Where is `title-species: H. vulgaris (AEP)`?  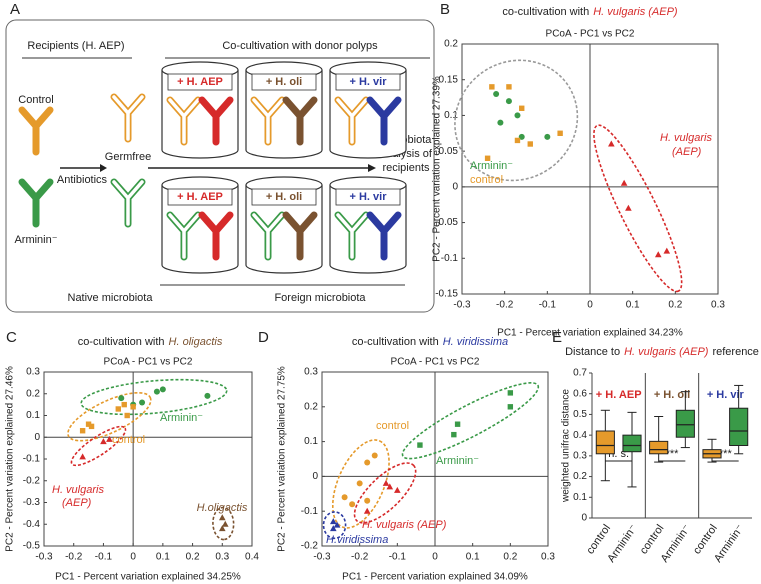 title-species: H. vulgaris (AEP) is located at coordinates (666, 352).